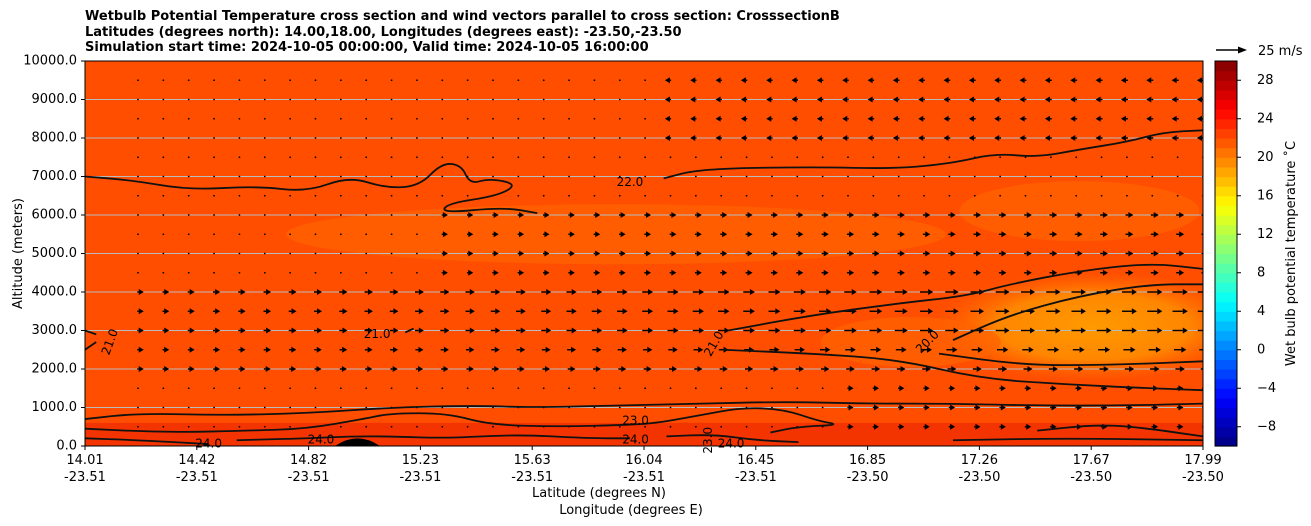 The image size is (1311, 526). I want to click on y-axis-title: Altitude (meters), so click(18, 253).